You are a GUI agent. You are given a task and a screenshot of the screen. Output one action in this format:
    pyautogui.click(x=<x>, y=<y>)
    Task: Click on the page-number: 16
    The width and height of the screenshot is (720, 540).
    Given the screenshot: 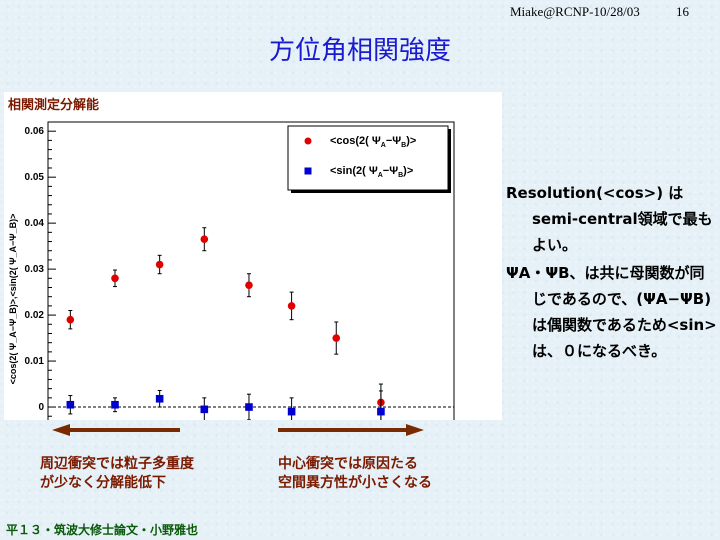 What is the action you would take?
    pyautogui.click(x=682, y=11)
    